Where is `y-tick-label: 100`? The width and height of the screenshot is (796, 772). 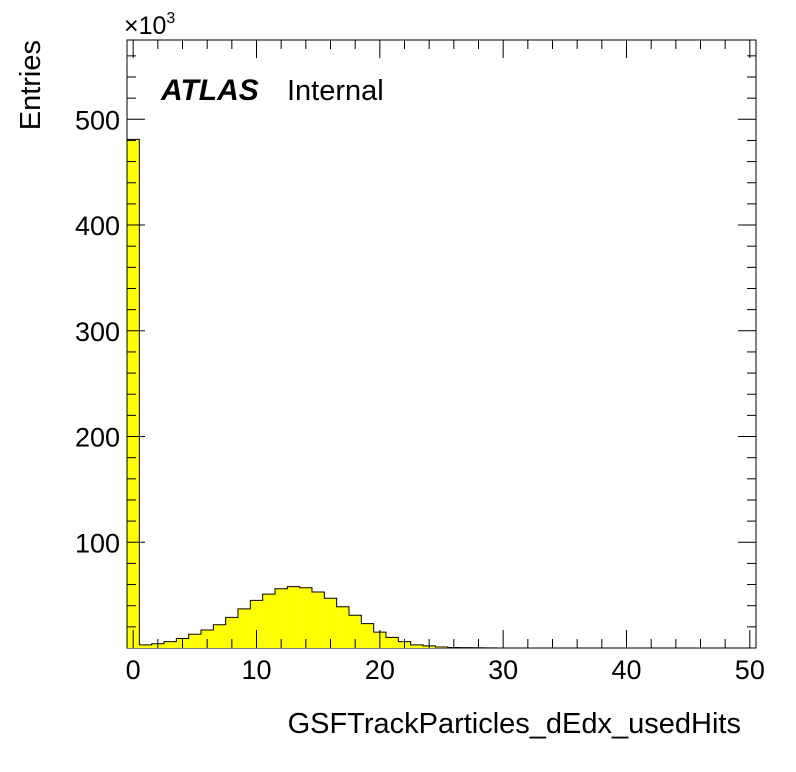
y-tick-label: 100 is located at coordinates (97, 543).